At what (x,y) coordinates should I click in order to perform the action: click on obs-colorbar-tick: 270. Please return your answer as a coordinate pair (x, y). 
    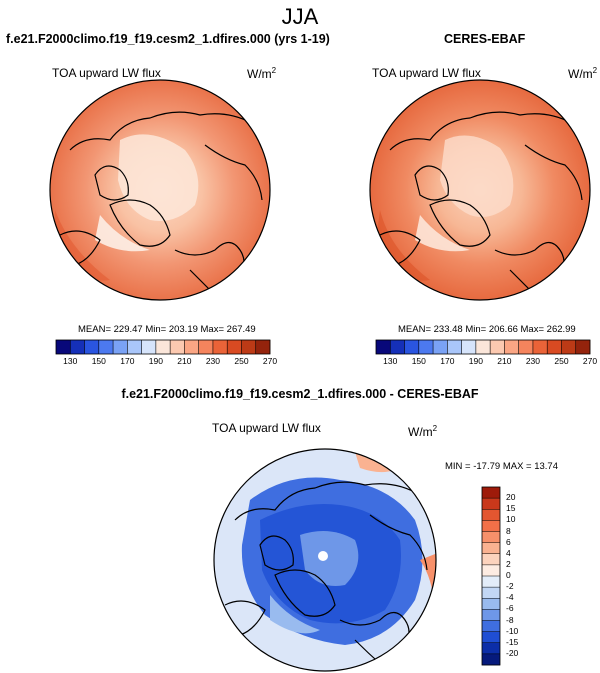
    Looking at the image, I should click on (590, 361).